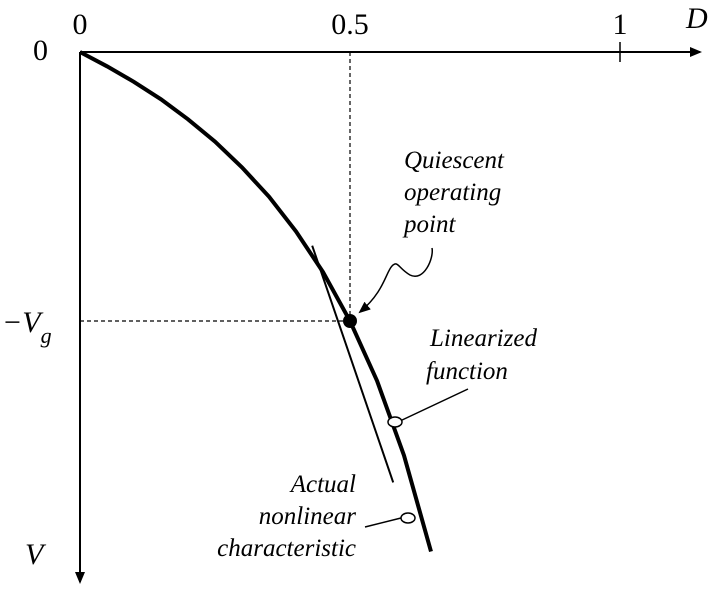 The height and width of the screenshot is (592, 717). Describe the element at coordinates (307, 516) in the screenshot. I see `annotation-actual-line2: nonlinear` at that location.